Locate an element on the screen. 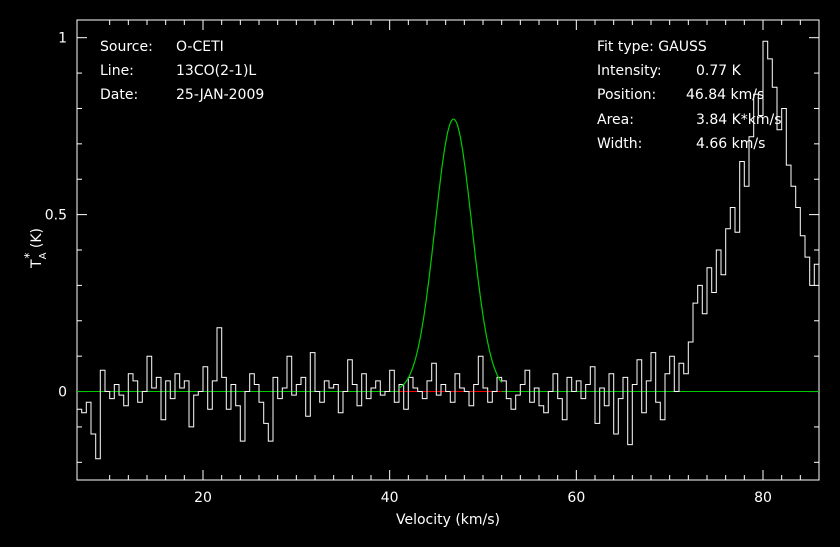 The width and height of the screenshot is (840, 547). x-tick-labels: 20 40 60 80 is located at coordinates (483, 498).